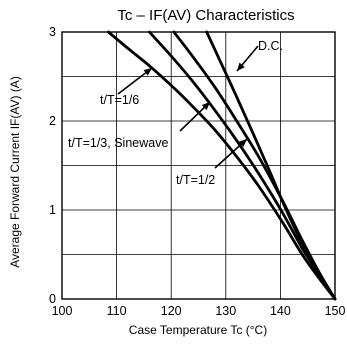 Image resolution: width=347 pixels, height=347 pixels. I want to click on annotation-label: t/T=1/2, so click(195, 180).